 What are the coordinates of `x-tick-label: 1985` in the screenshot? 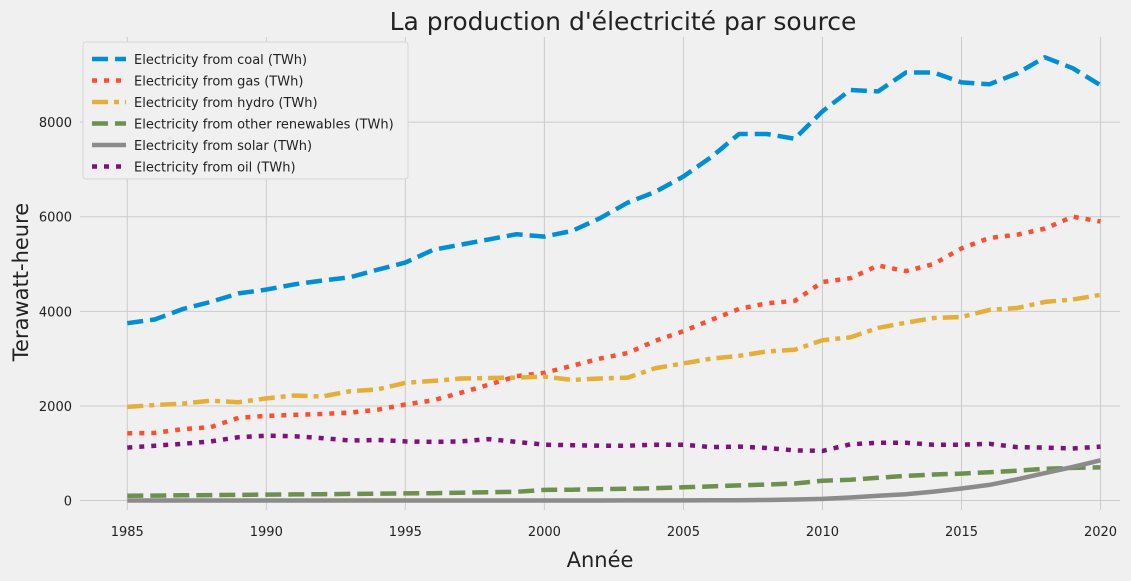 It's located at (127, 532).